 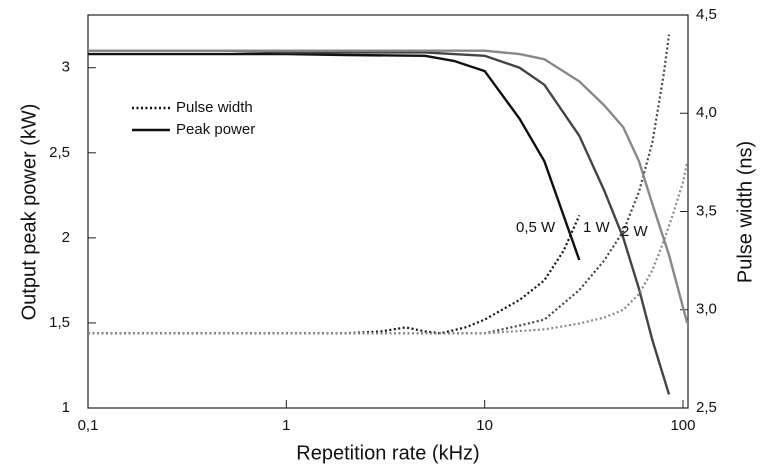 I want to click on y-axis-label: Output peak power (kW), so click(x=29, y=212).